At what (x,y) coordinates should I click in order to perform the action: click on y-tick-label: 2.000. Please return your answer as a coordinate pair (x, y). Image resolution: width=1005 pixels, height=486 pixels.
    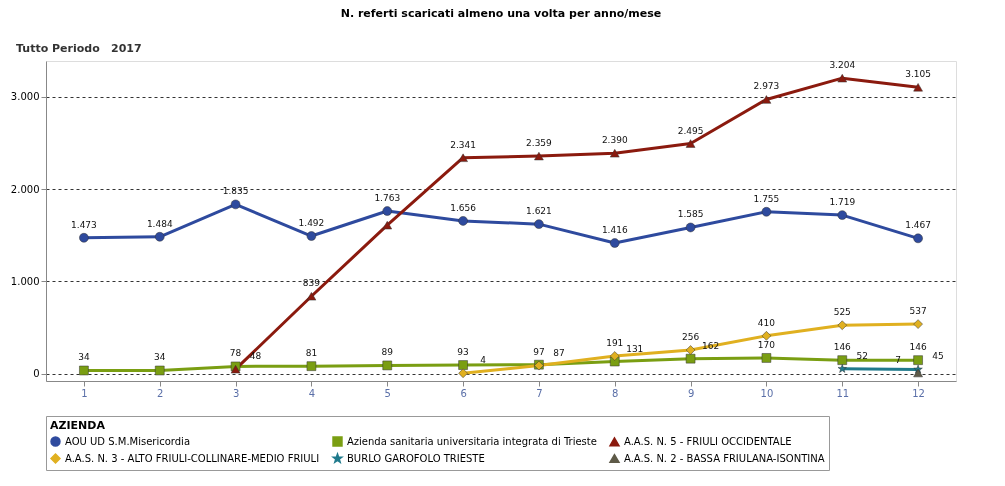
    Looking at the image, I should click on (25, 189).